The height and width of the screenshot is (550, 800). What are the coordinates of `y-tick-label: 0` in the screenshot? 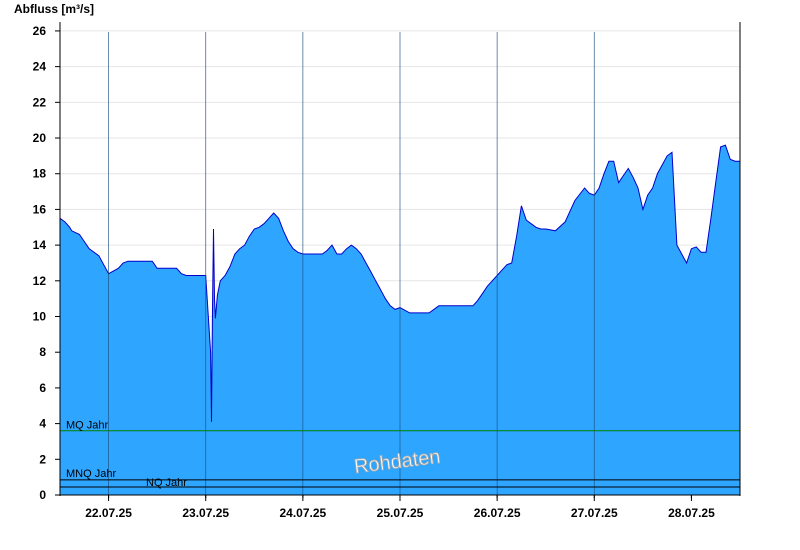 It's located at (42, 495).